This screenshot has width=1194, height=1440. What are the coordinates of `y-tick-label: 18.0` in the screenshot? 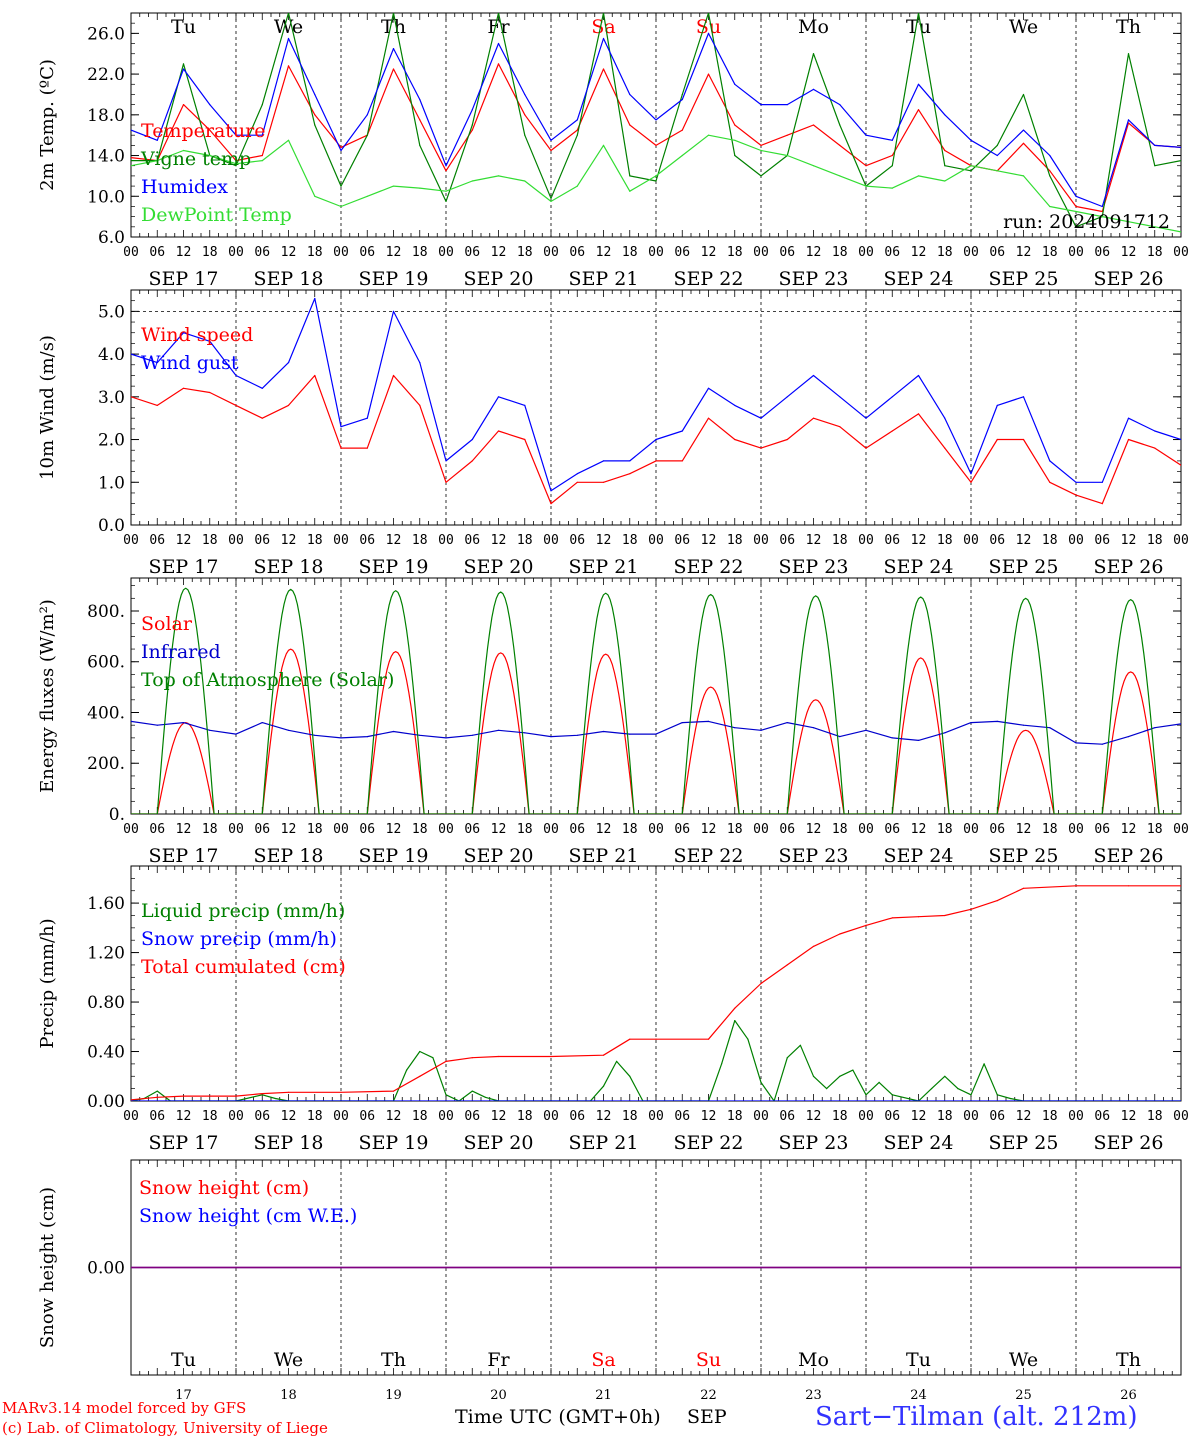 It's located at (106, 116).